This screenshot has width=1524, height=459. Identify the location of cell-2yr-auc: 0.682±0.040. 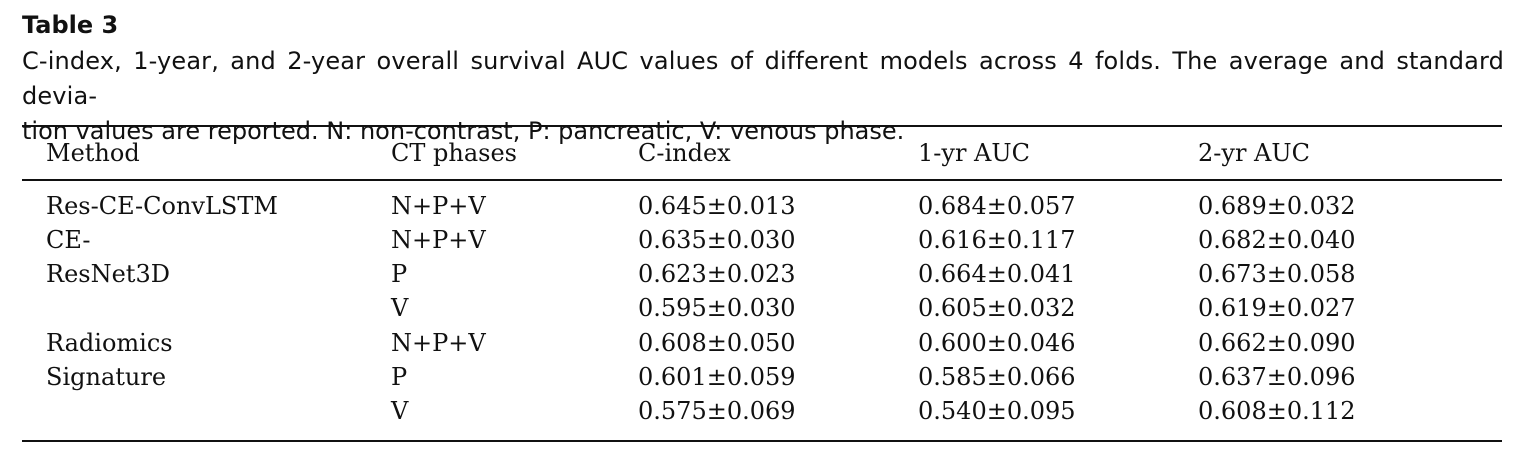
(1277, 240).